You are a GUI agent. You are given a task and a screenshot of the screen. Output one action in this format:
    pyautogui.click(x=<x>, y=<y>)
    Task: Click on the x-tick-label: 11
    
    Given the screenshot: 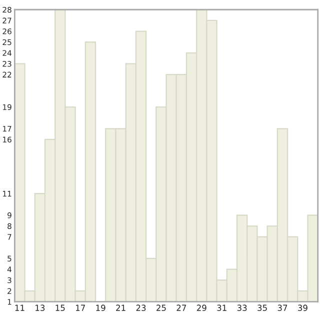 What is the action you would take?
    pyautogui.click(x=19, y=307)
    